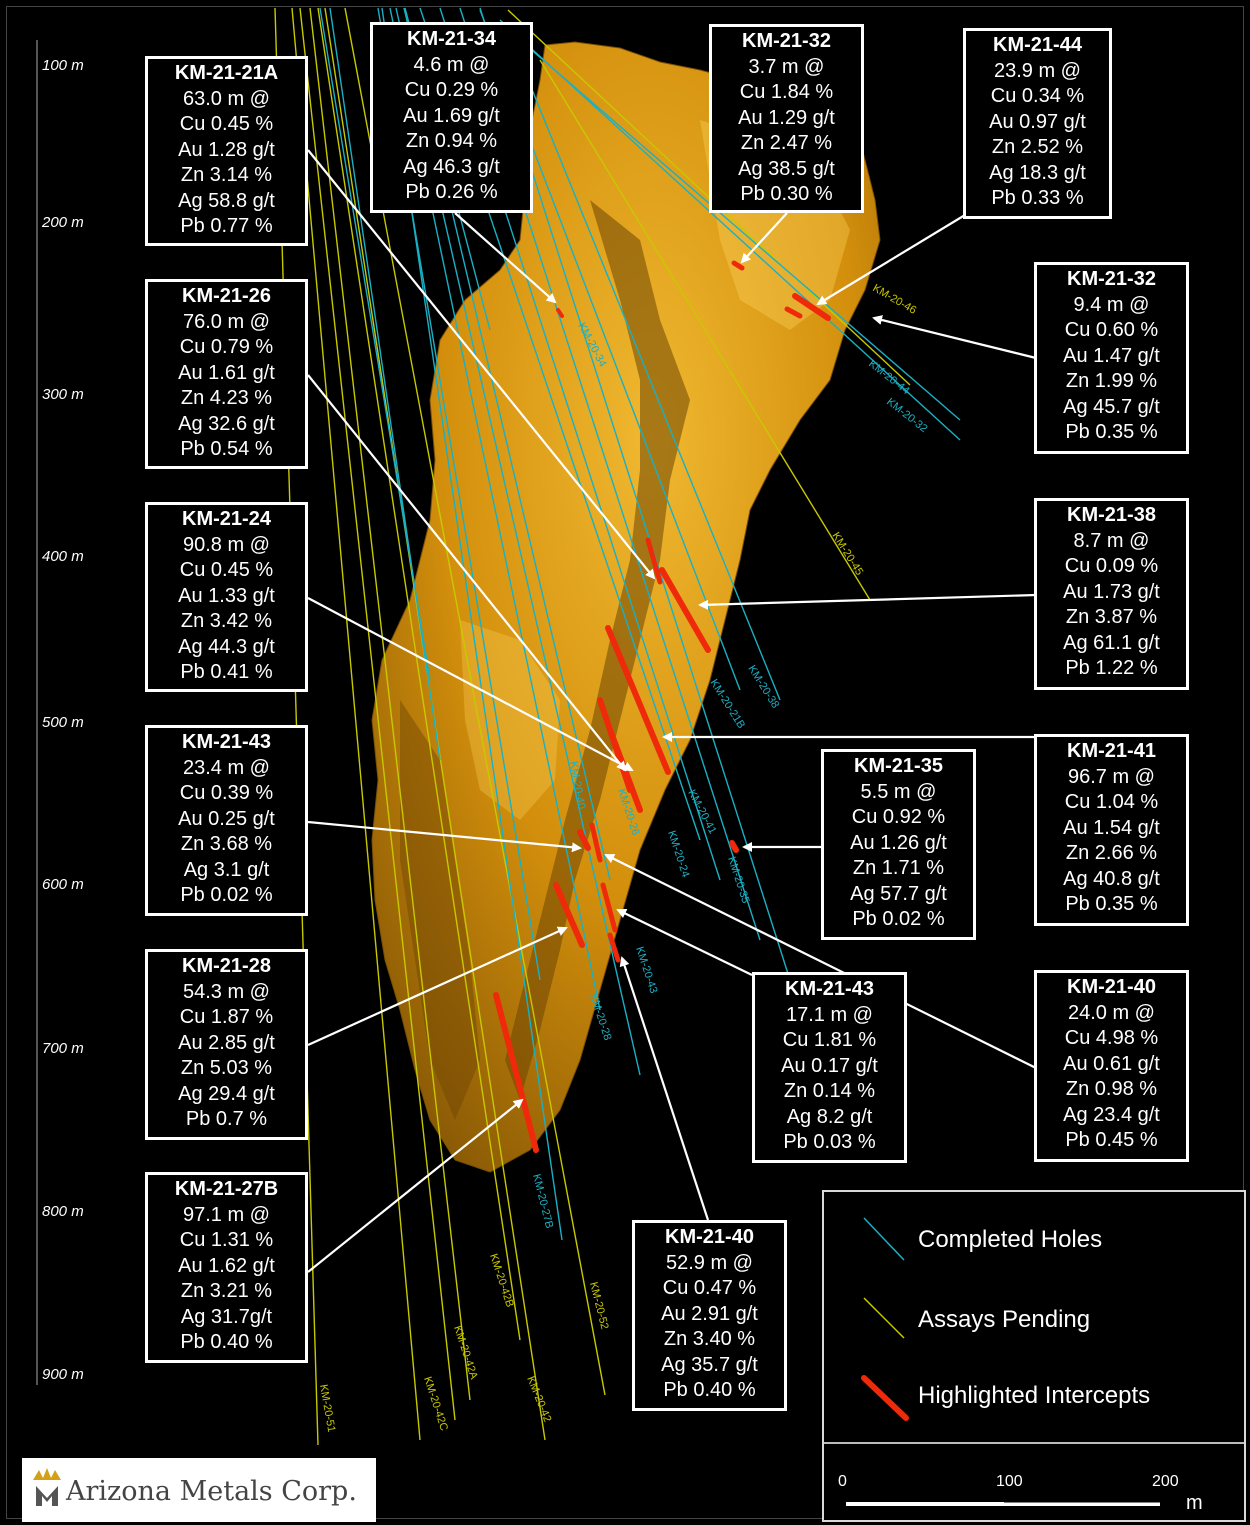 The width and height of the screenshot is (1250, 1525). Describe the element at coordinates (727, 704) in the screenshot. I see `hole-label-km-20-21b: KM-20-21B` at that location.